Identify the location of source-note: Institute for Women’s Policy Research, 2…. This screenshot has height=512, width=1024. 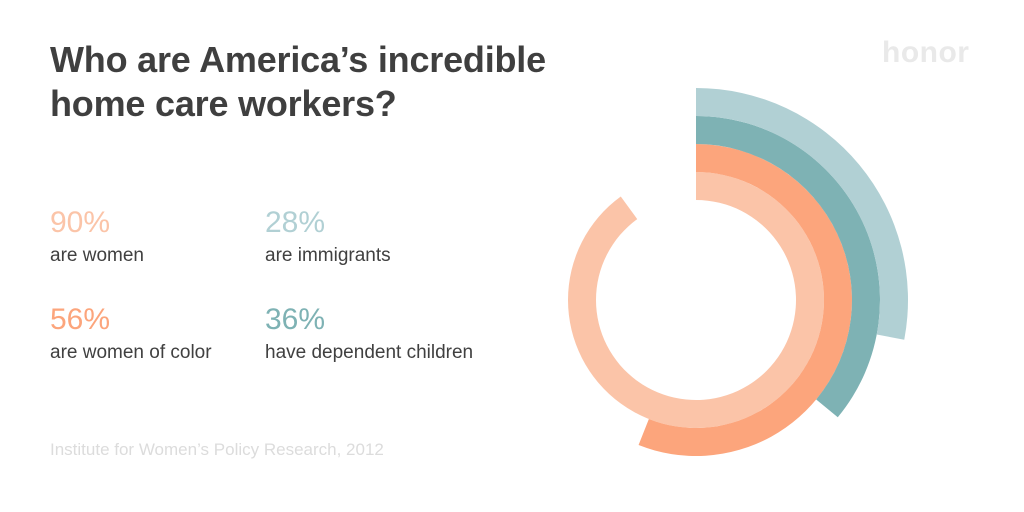
(217, 449).